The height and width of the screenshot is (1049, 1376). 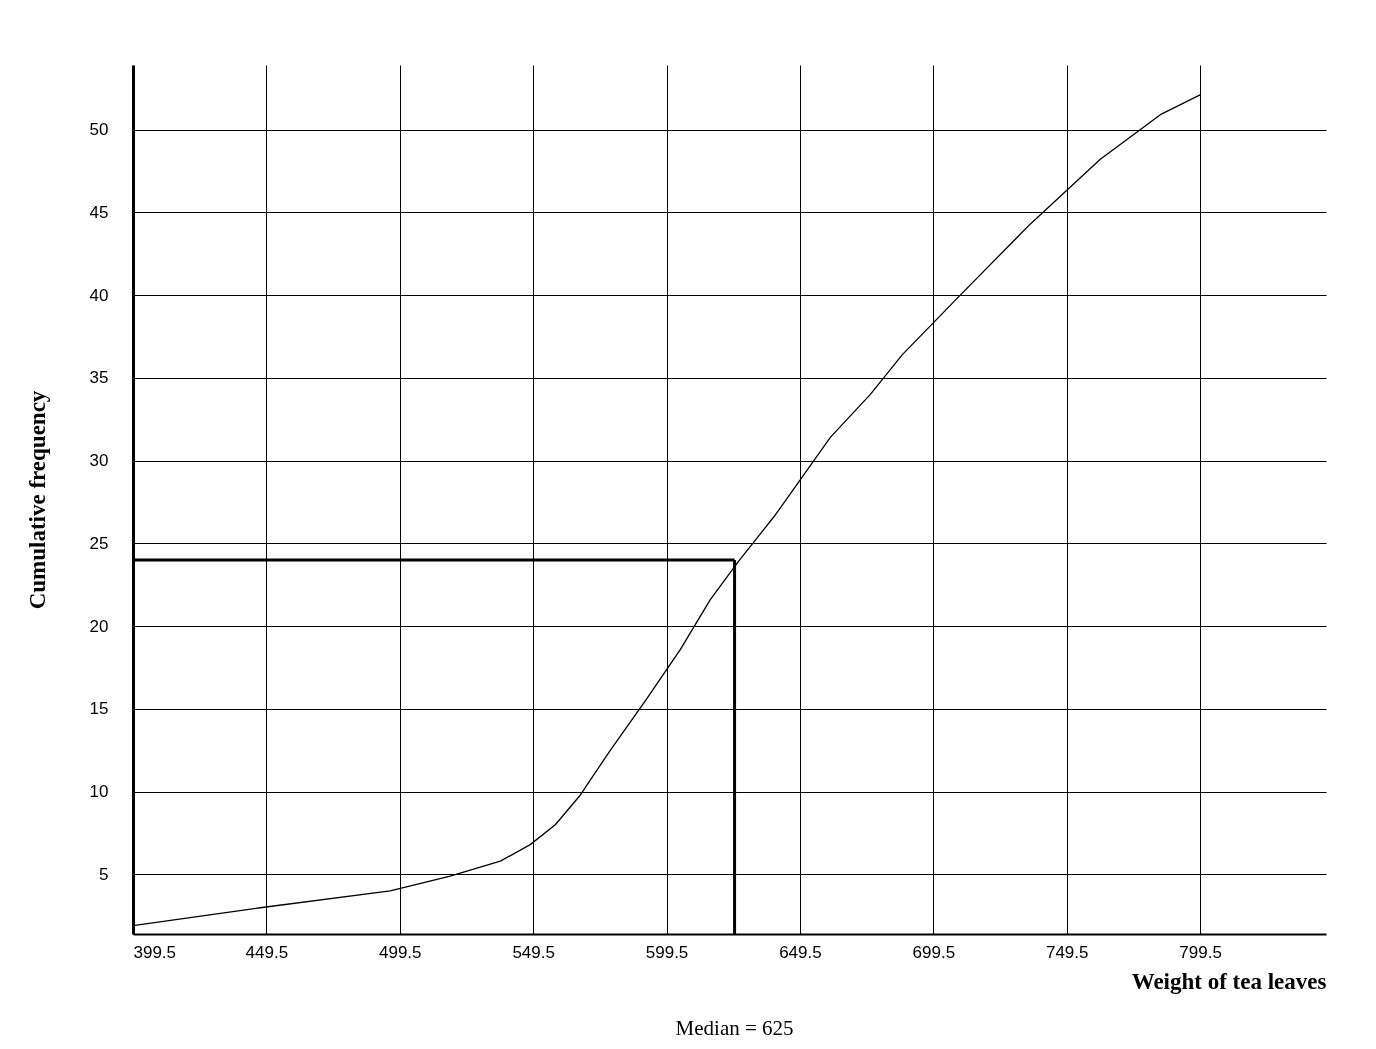 What do you see at coordinates (99, 378) in the screenshot?
I see `y-tick-label: 35` at bounding box center [99, 378].